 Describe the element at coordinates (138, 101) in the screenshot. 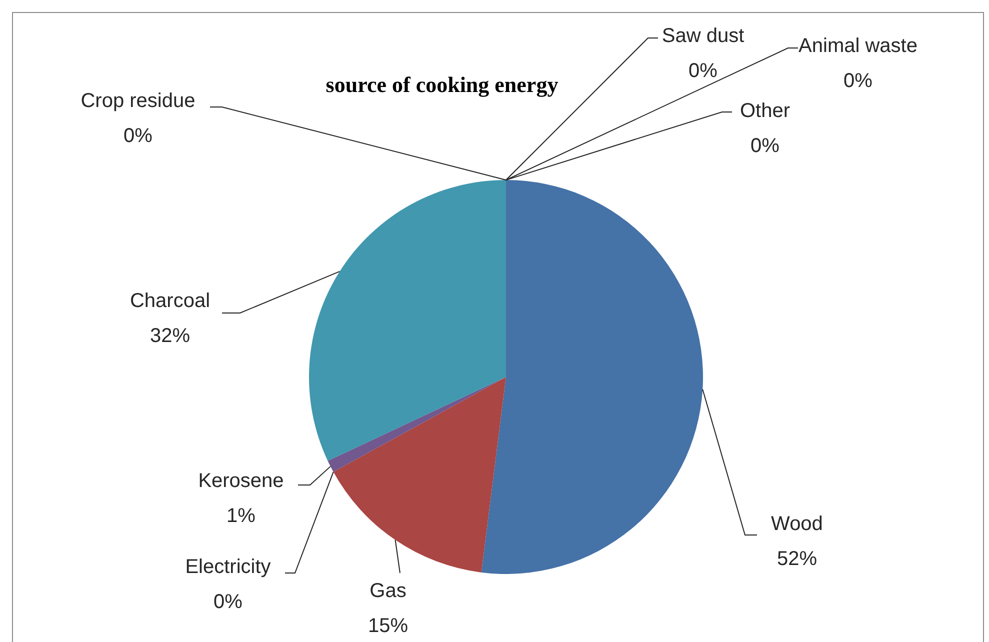

I see `category-label: Crop residue` at that location.